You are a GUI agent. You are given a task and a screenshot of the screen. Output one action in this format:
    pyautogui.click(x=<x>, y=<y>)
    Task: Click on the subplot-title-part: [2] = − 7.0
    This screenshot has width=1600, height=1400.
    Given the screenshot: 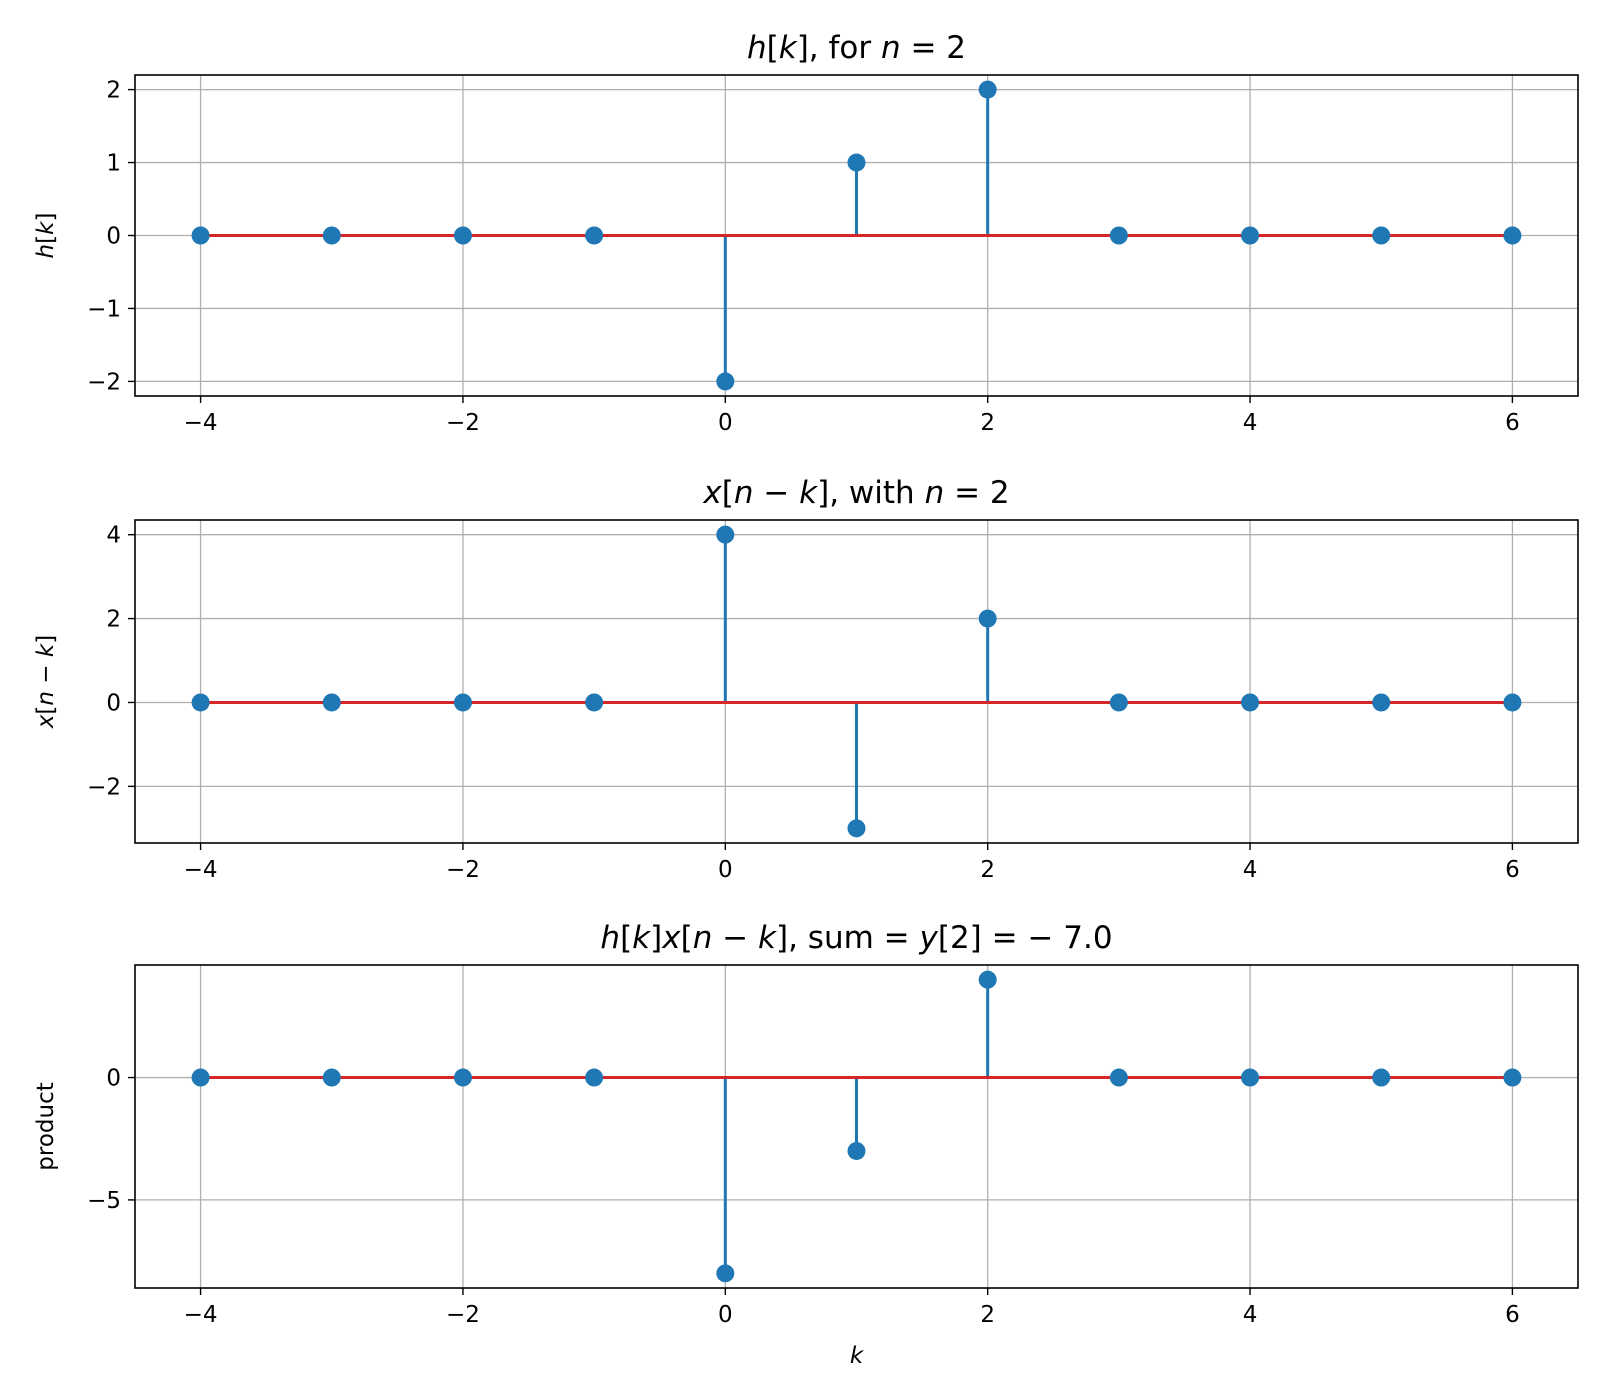 What is the action you would take?
    pyautogui.click(x=1025, y=938)
    